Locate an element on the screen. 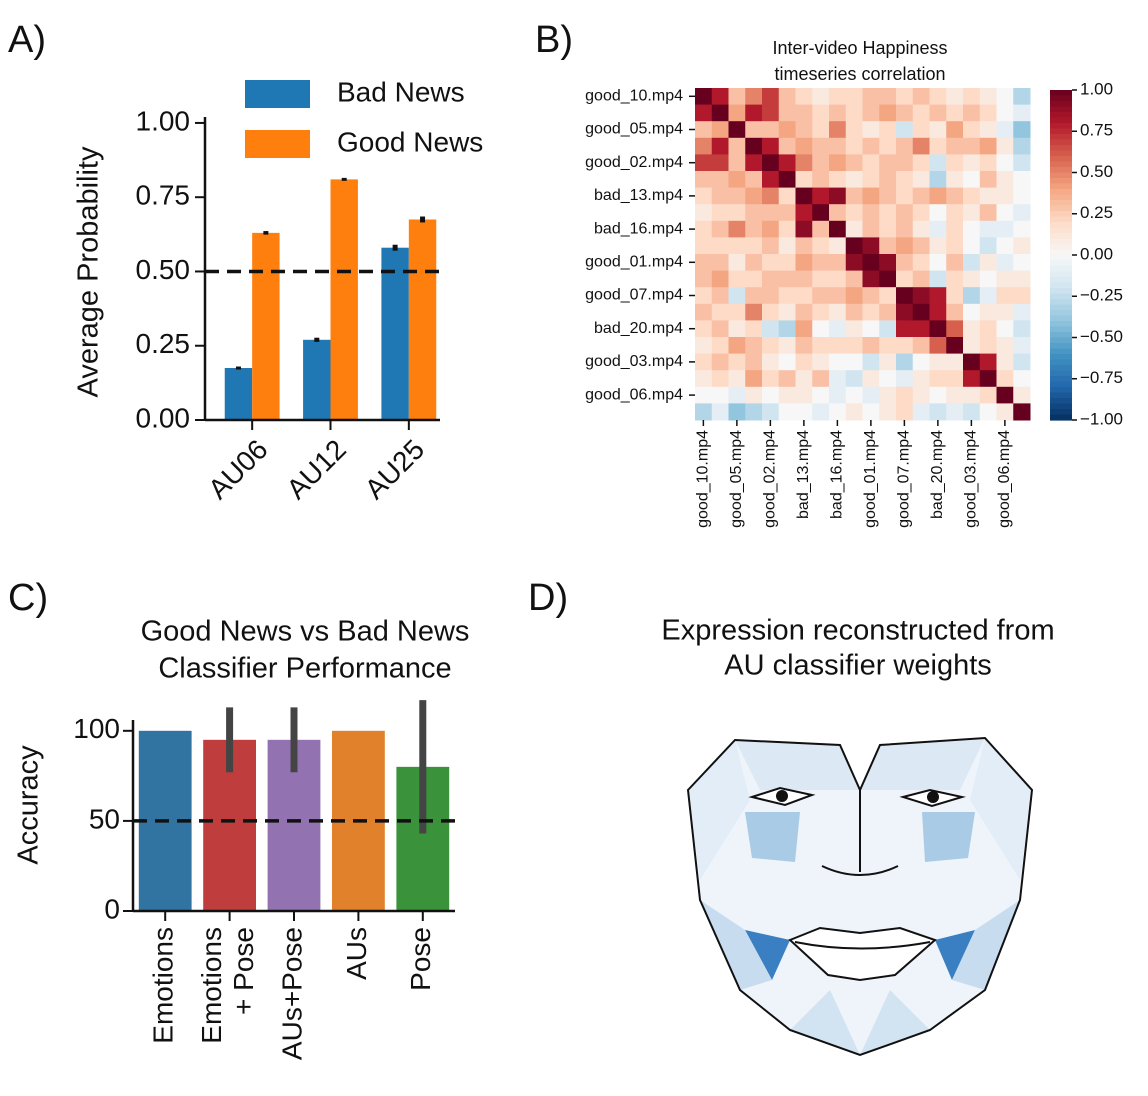 The width and height of the screenshot is (1148, 1096). x-tick-label: bad_16.mp4 is located at coordinates (837, 474).